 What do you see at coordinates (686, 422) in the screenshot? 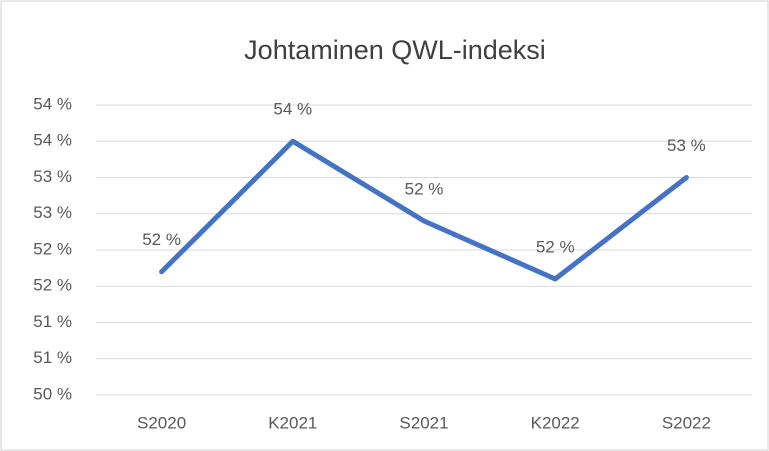
I see `x-tick-label: S2022` at bounding box center [686, 422].